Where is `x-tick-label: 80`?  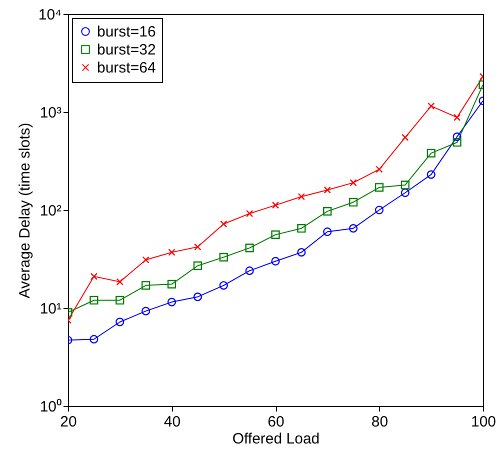
x-tick-label: 80 is located at coordinates (379, 422).